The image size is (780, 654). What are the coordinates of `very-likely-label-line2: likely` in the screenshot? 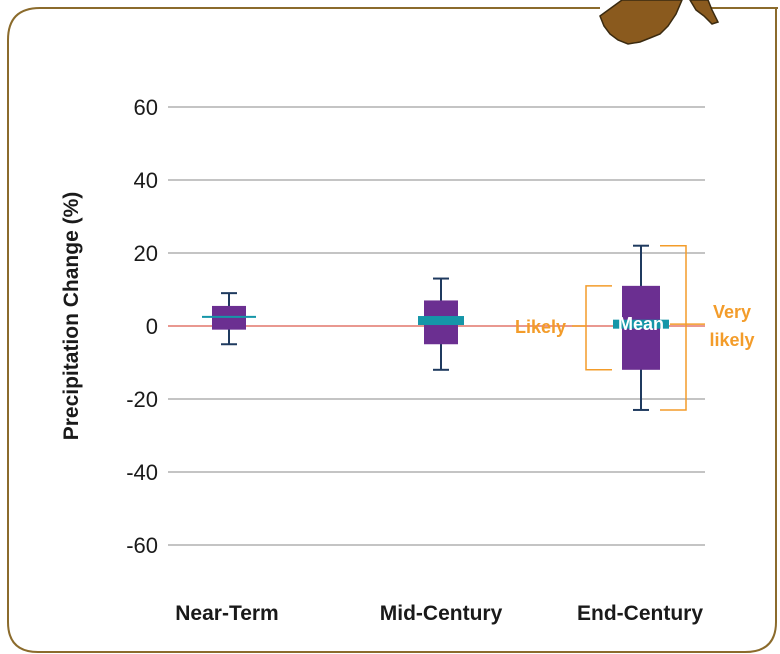 It's located at (731, 340).